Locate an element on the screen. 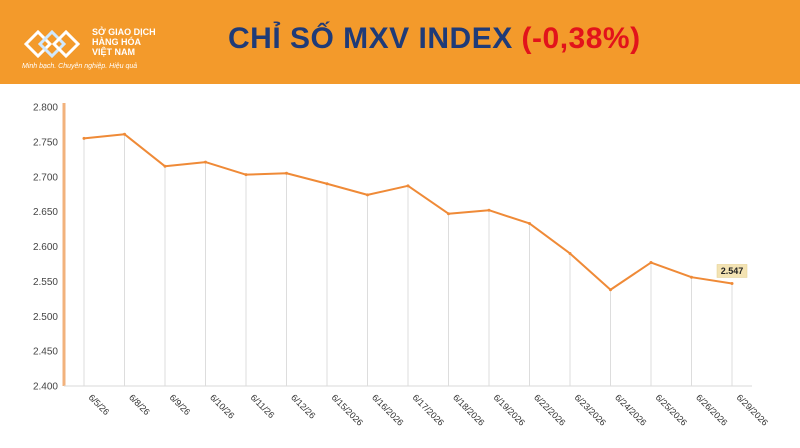 The image size is (800, 448). x-tick-label: 6/26/2026 is located at coordinates (711, 409).